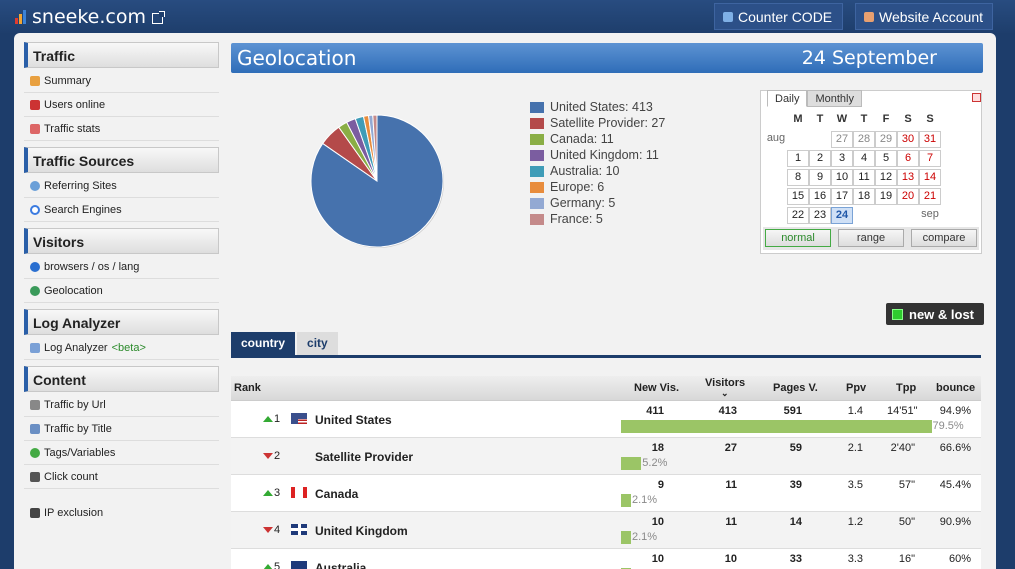 This screenshot has width=1015, height=569. I want to click on calendar-day: 14, so click(930, 177).